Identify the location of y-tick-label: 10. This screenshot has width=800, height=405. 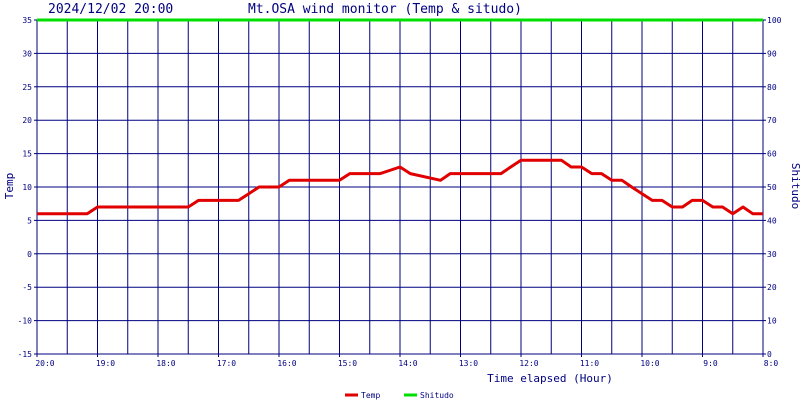
(27, 187).